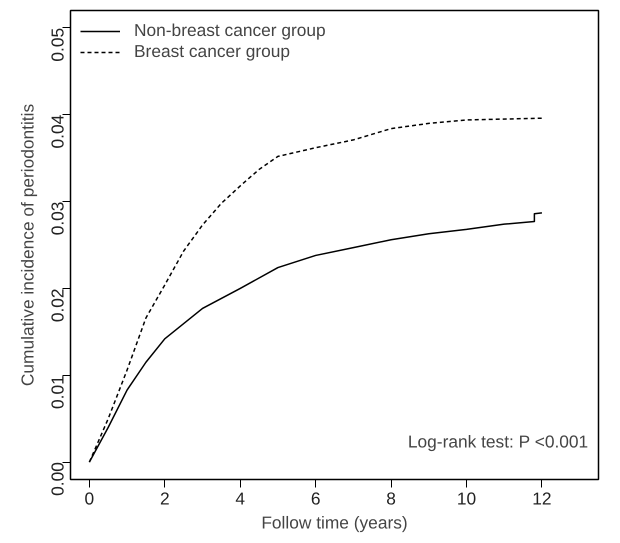  Describe the element at coordinates (58, 219) in the screenshot. I see `y-tick-label: 0.03` at that location.